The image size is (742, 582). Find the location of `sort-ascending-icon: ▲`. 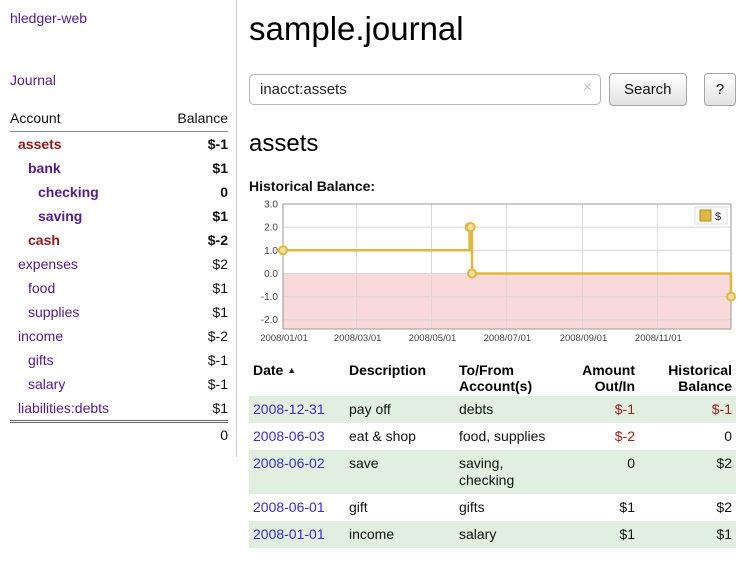

sort-ascending-icon: ▲ is located at coordinates (292, 370).